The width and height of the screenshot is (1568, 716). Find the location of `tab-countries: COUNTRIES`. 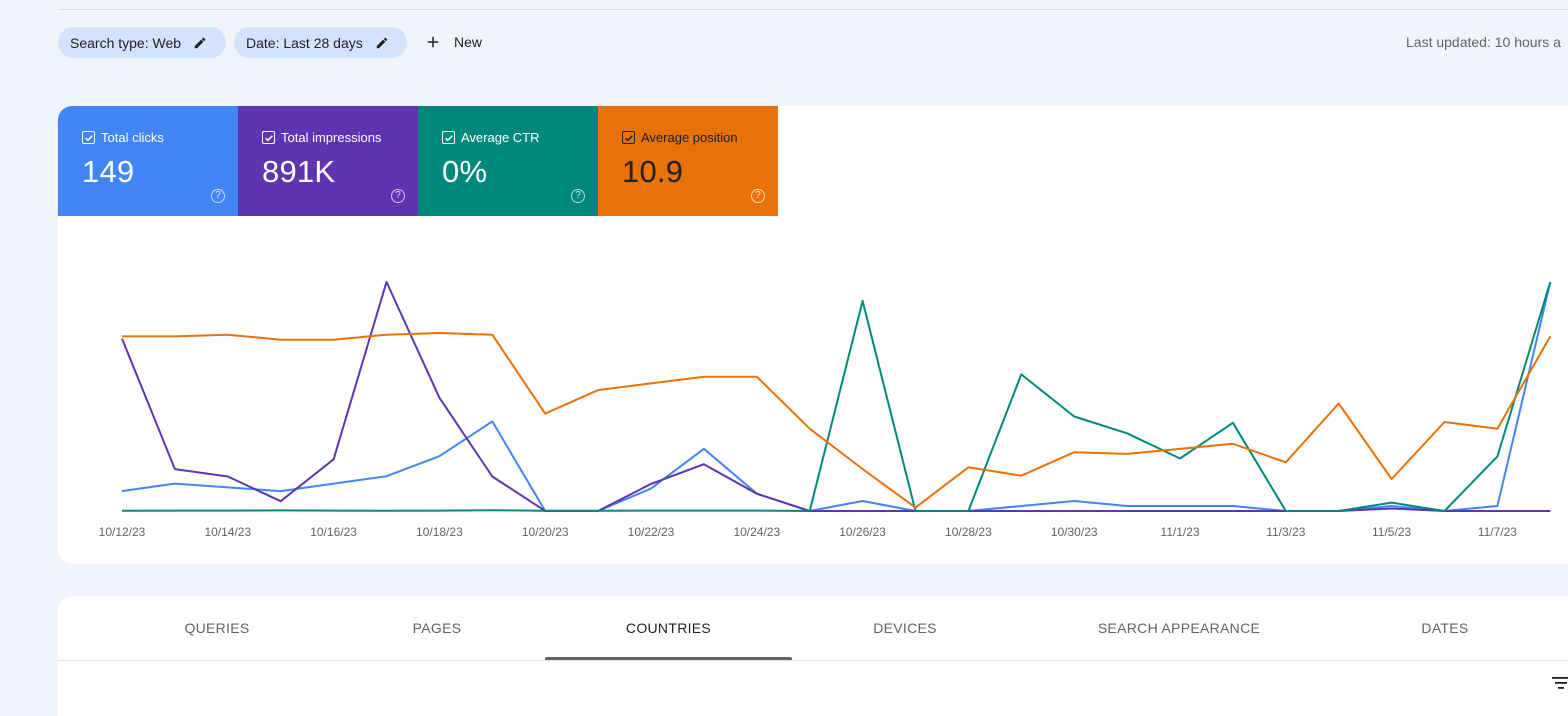

tab-countries: COUNTRIES is located at coordinates (668, 637).